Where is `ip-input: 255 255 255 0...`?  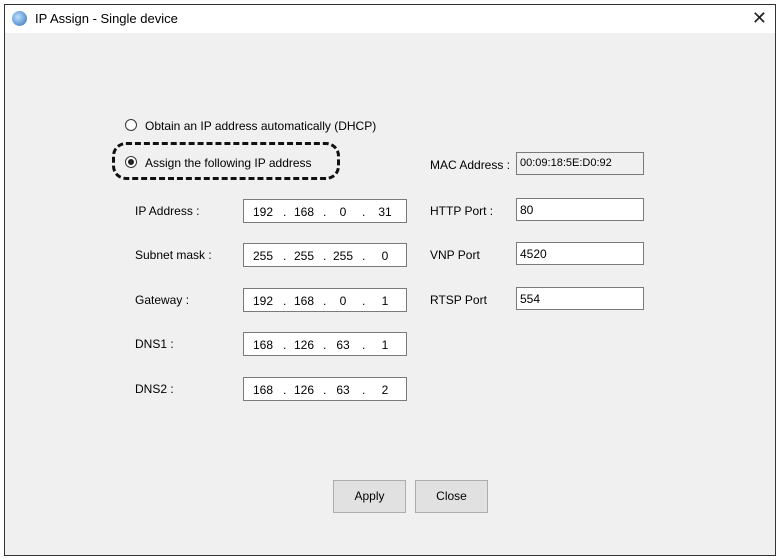
ip-input: 255 255 255 0... is located at coordinates (325, 255).